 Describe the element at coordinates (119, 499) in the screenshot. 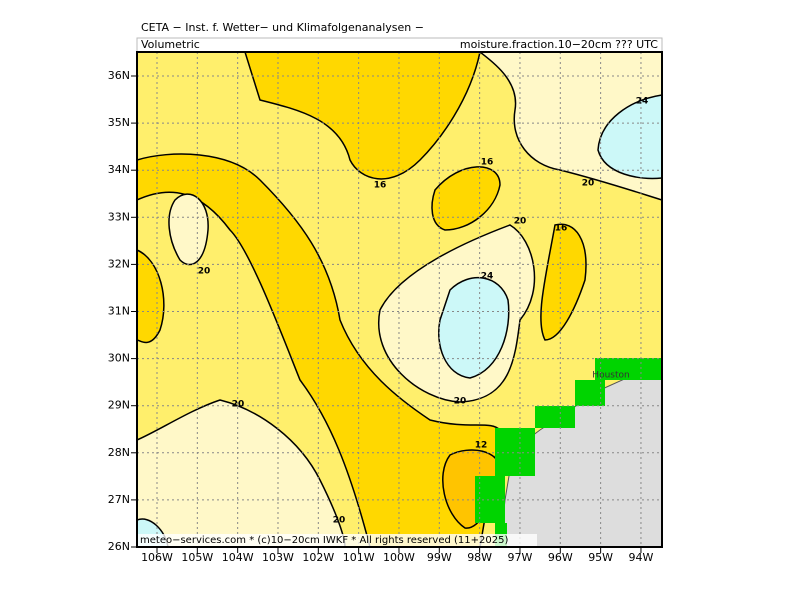

I see `lat-label: 27N` at that location.